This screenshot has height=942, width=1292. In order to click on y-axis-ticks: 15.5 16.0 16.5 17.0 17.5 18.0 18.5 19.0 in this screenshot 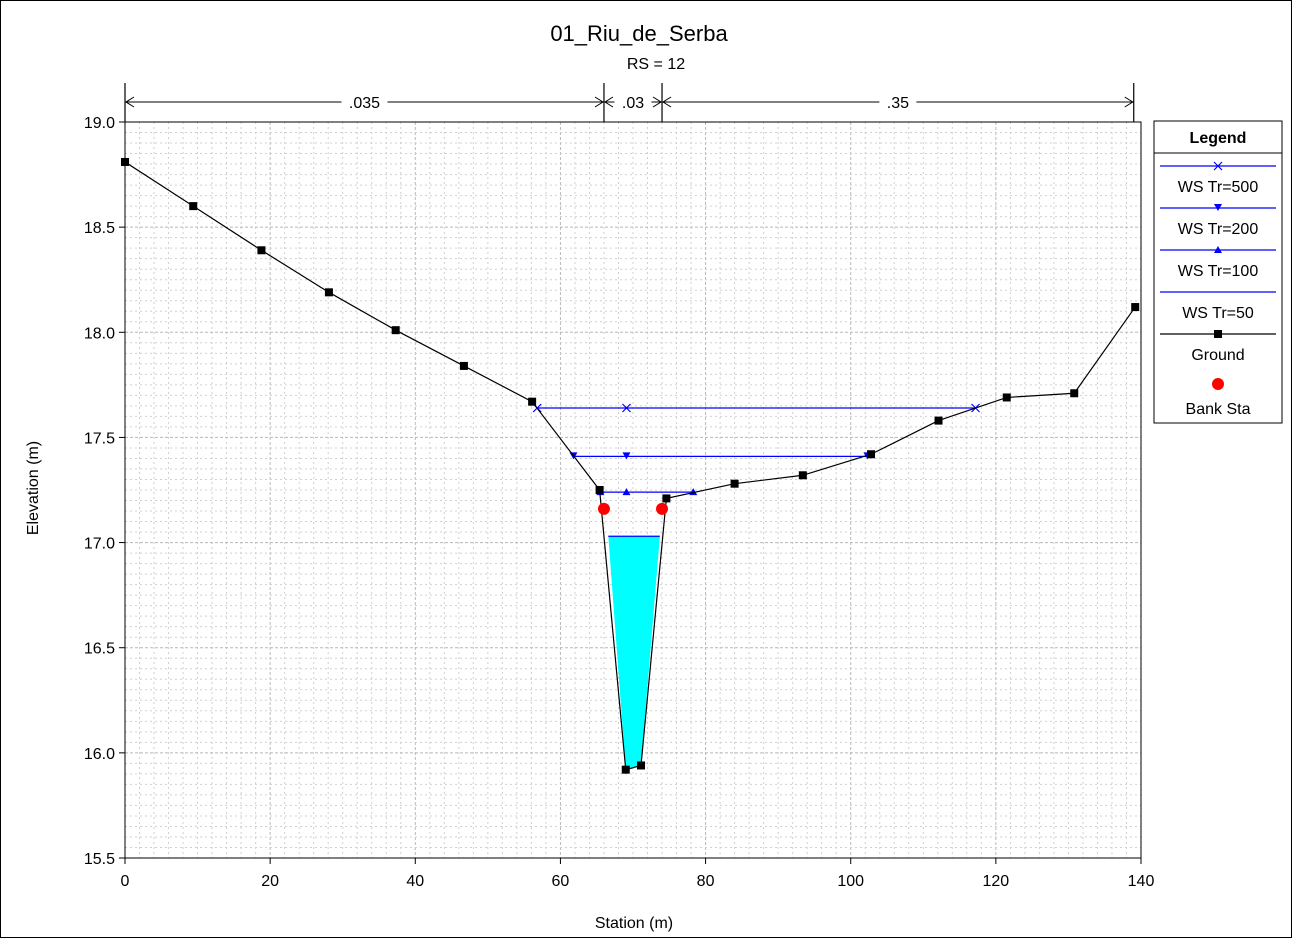, I will do `click(104, 491)`.